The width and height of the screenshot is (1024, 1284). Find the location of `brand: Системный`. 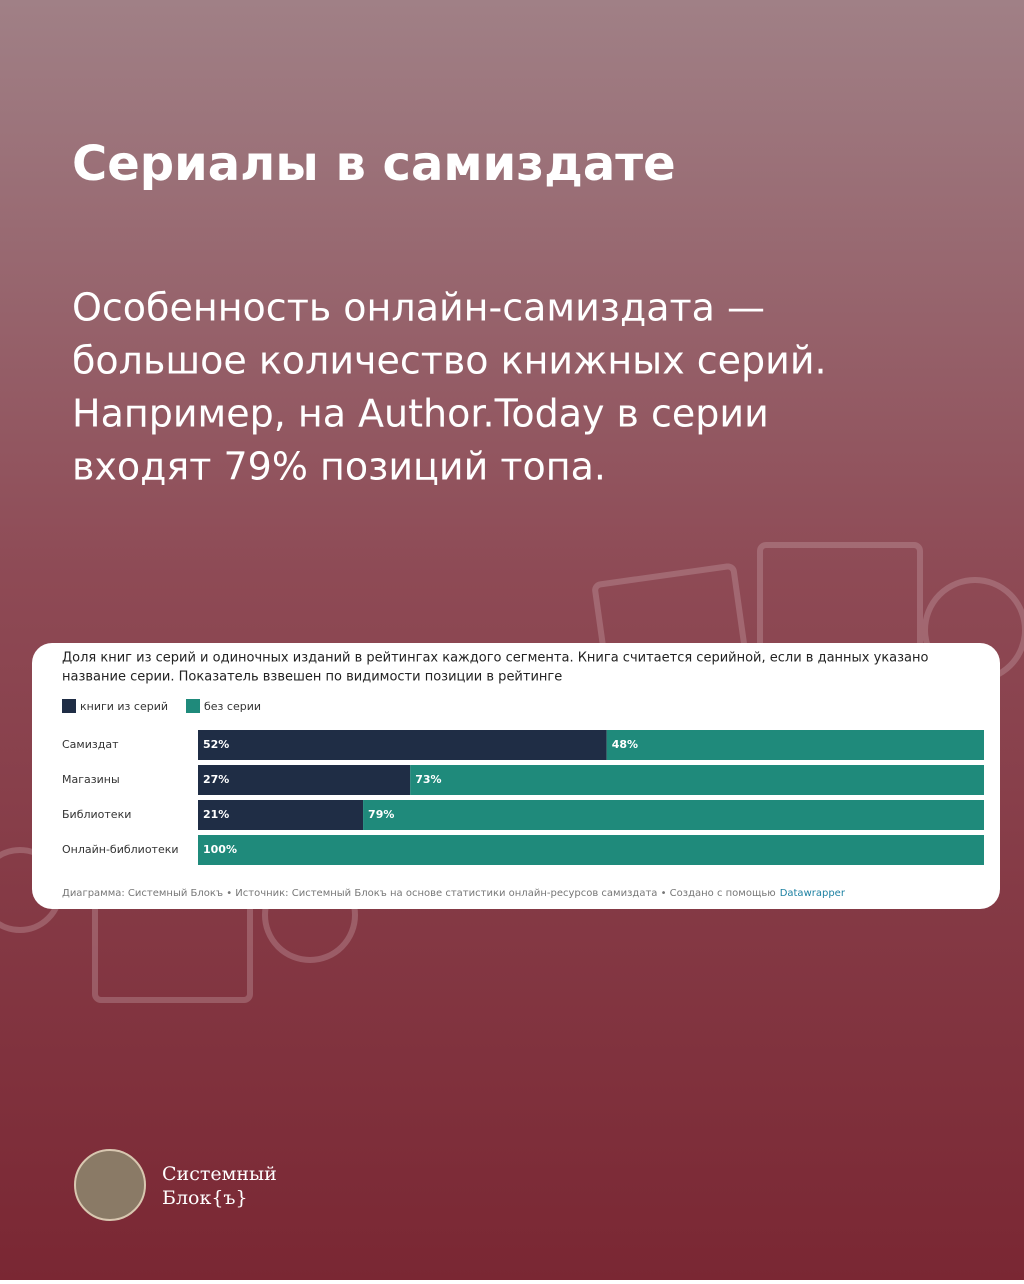

brand: Системный is located at coordinates (219, 1174).